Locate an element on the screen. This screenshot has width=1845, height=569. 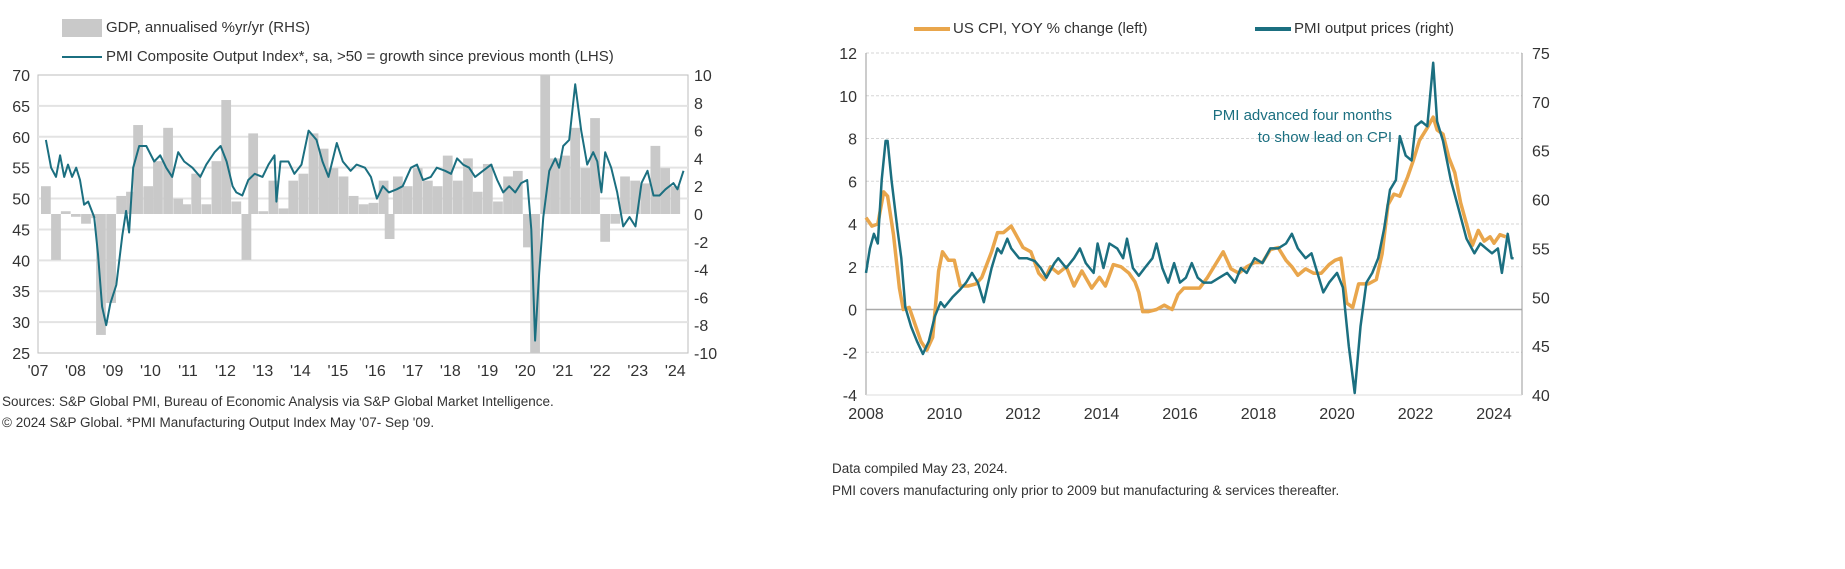
right-axis-tick: 8 is located at coordinates (698, 104).